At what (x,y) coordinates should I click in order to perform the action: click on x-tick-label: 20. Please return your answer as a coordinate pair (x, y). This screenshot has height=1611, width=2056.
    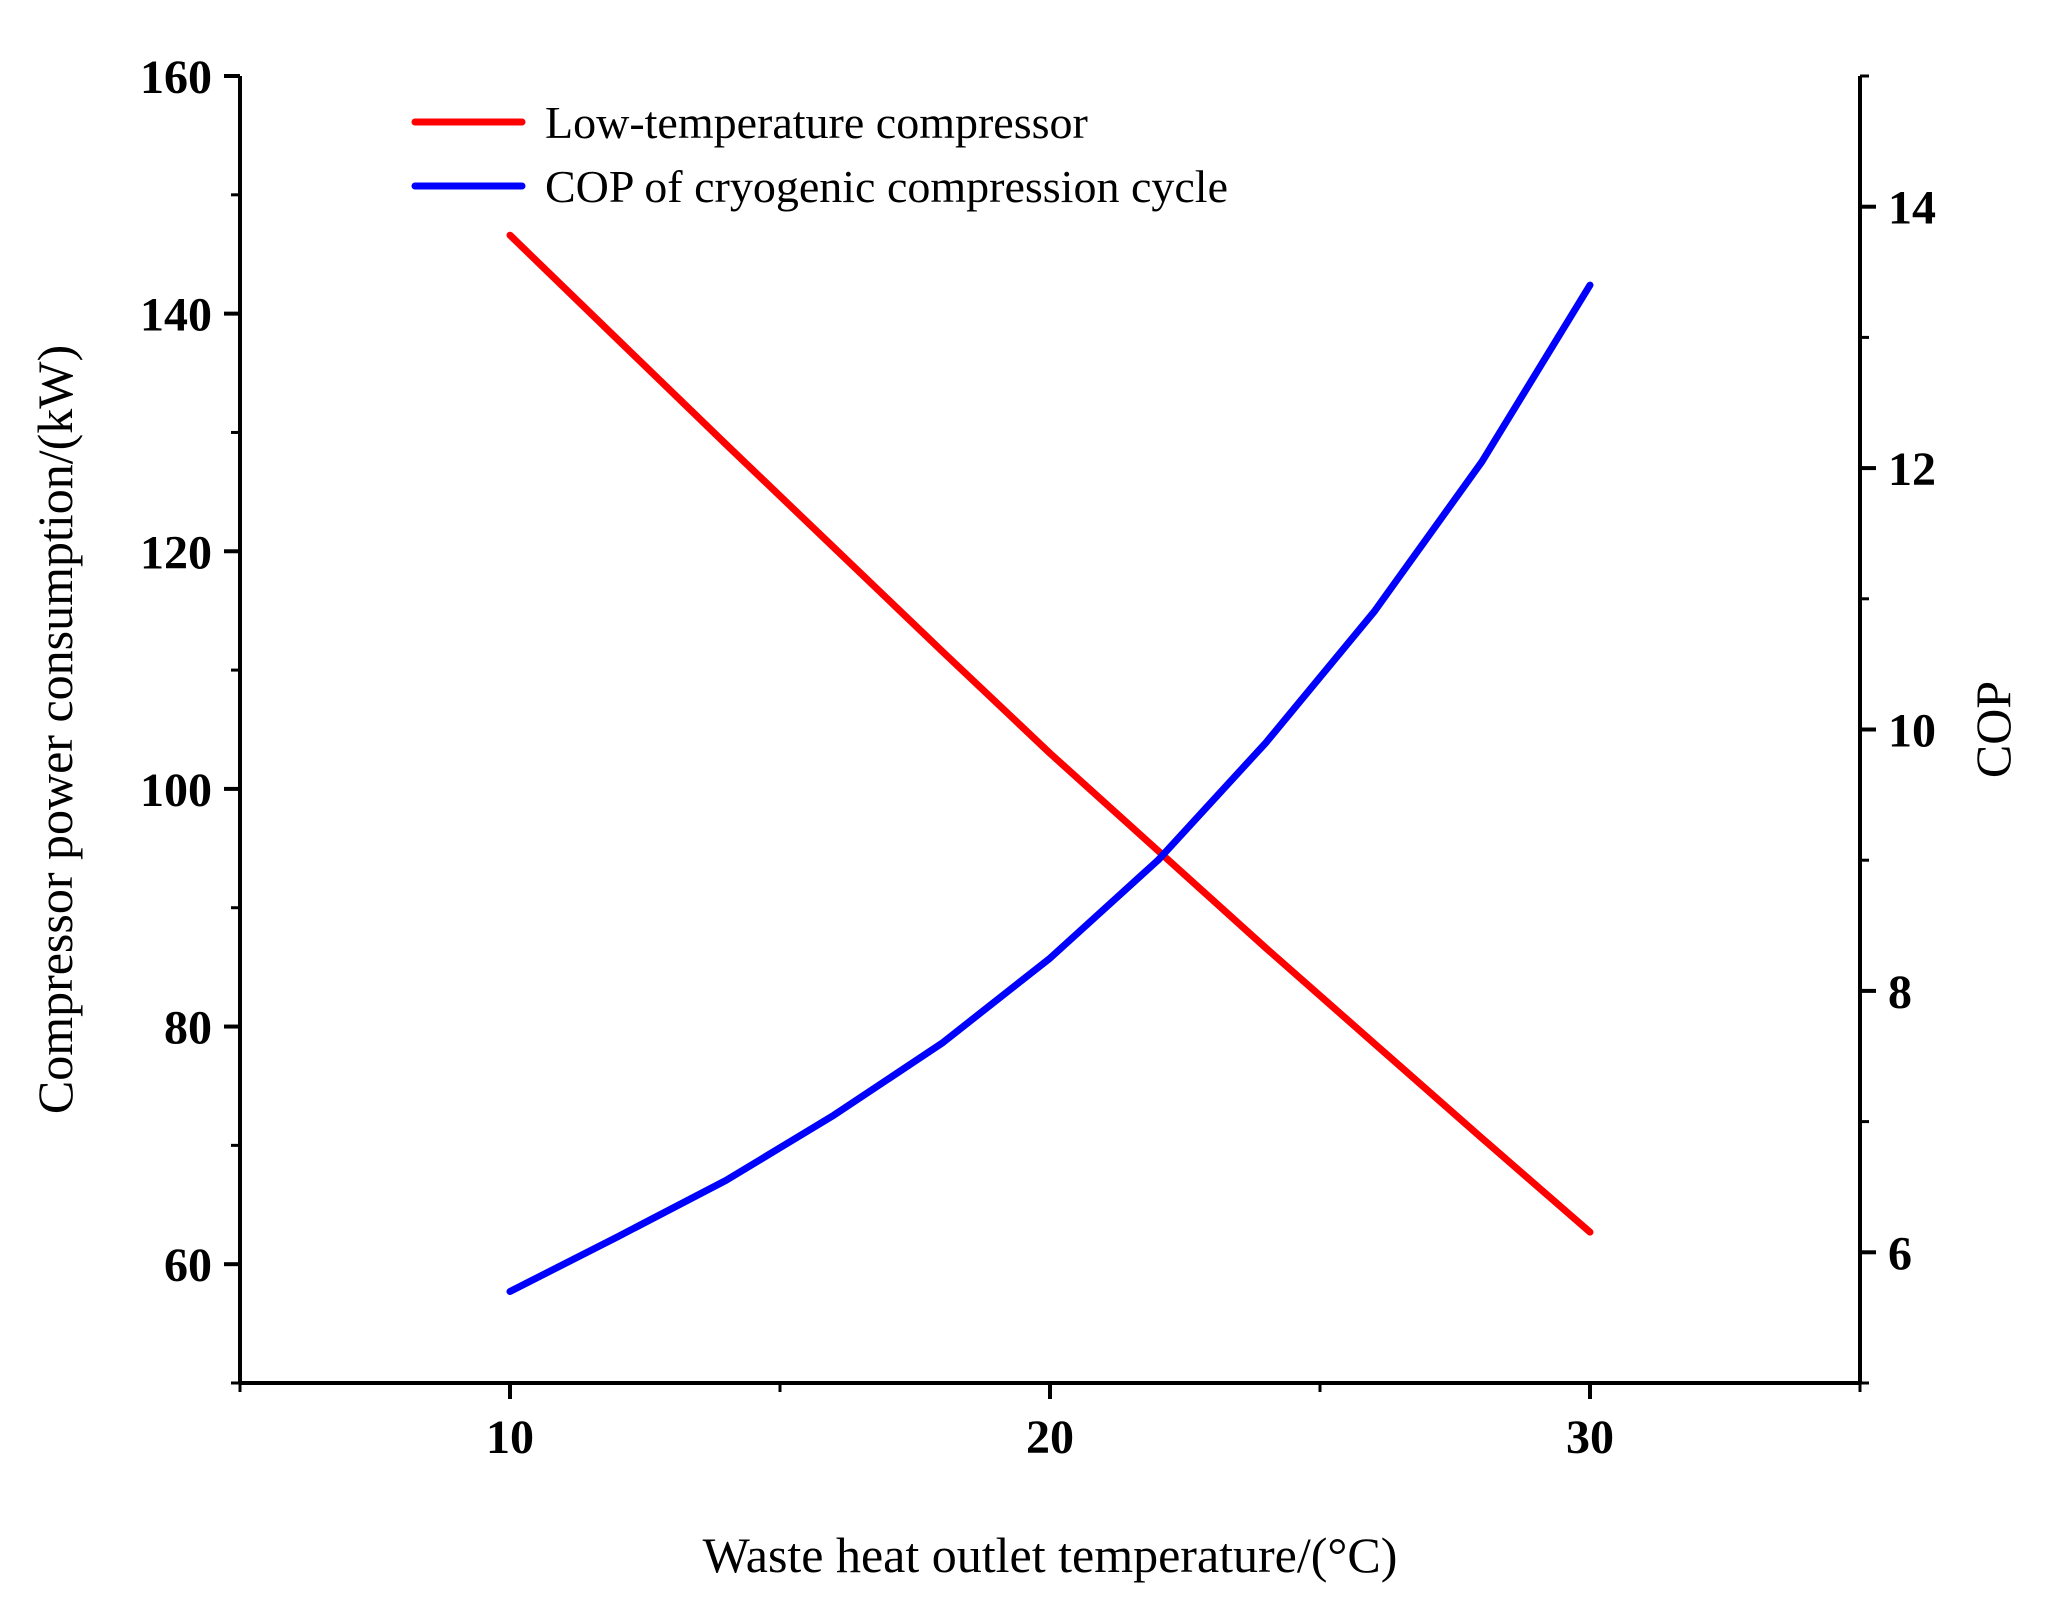
    Looking at the image, I should click on (1050, 1437).